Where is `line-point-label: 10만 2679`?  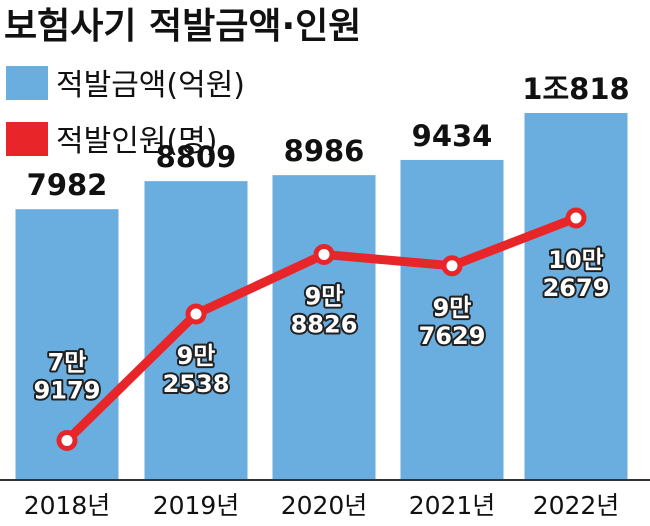
line-point-label: 10만 2679 is located at coordinates (576, 274).